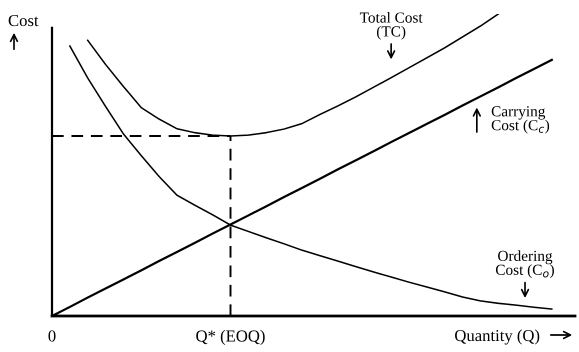 Image resolution: width=579 pixels, height=352 pixels. I want to click on x-tick-label: 0, so click(52, 336).